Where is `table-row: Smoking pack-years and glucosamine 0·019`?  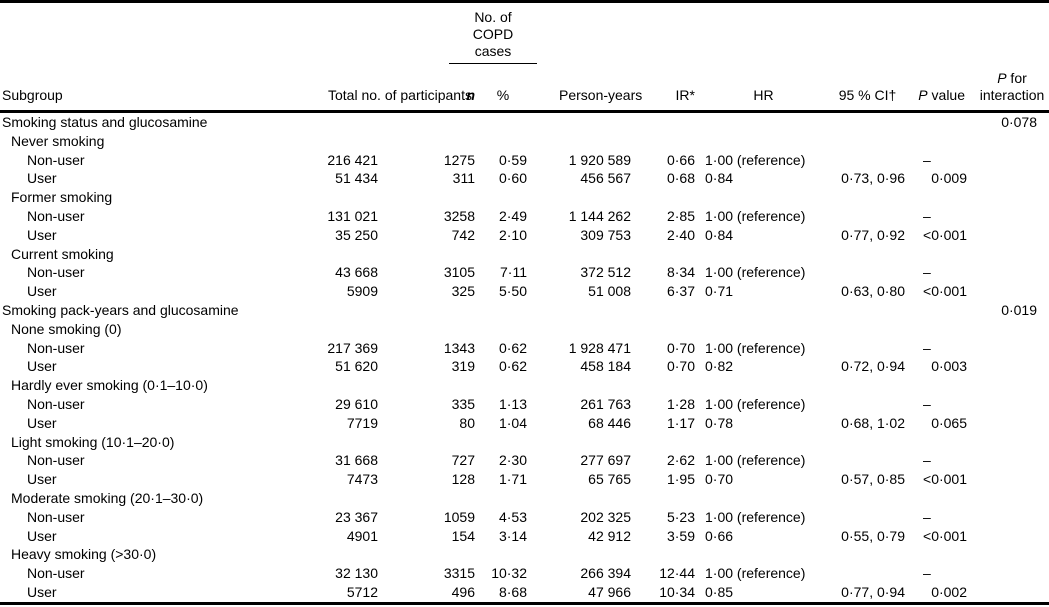 table-row: Smoking pack-years and glucosamine 0·019 is located at coordinates (524, 310).